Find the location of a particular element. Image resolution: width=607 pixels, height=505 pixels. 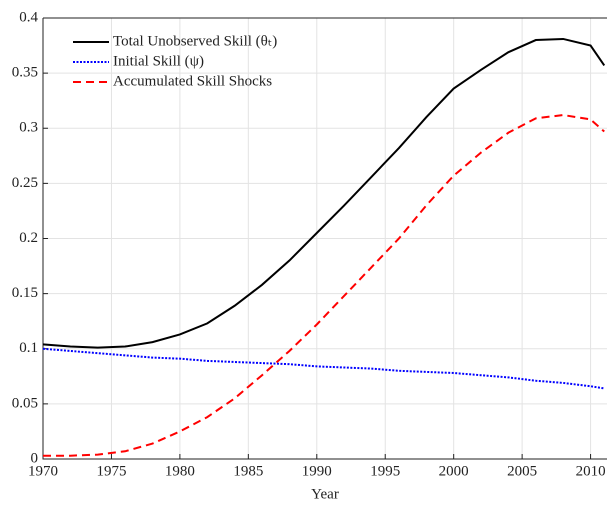

x-tick-label: 1970 is located at coordinates (43, 471).